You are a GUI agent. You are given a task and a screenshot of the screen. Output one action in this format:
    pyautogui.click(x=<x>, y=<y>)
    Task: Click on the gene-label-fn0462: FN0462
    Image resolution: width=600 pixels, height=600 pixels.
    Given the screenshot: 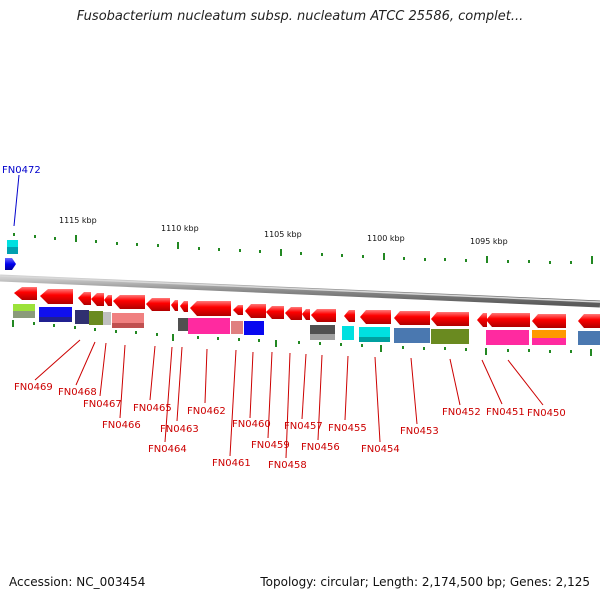 What is the action you would take?
    pyautogui.click(x=206, y=411)
    